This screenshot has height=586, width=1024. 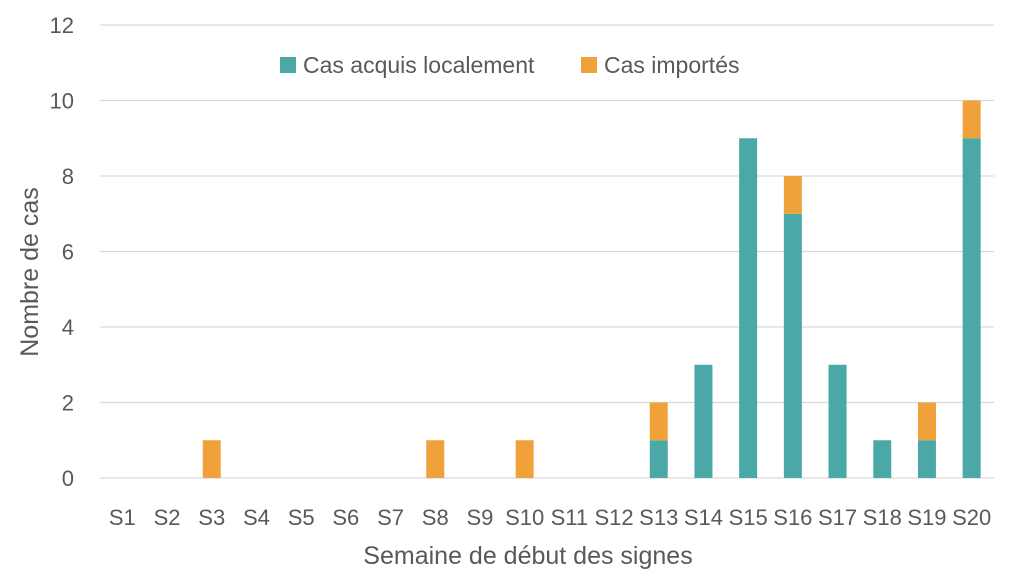 I want to click on bar-S18-locally-acquired, so click(x=882, y=459).